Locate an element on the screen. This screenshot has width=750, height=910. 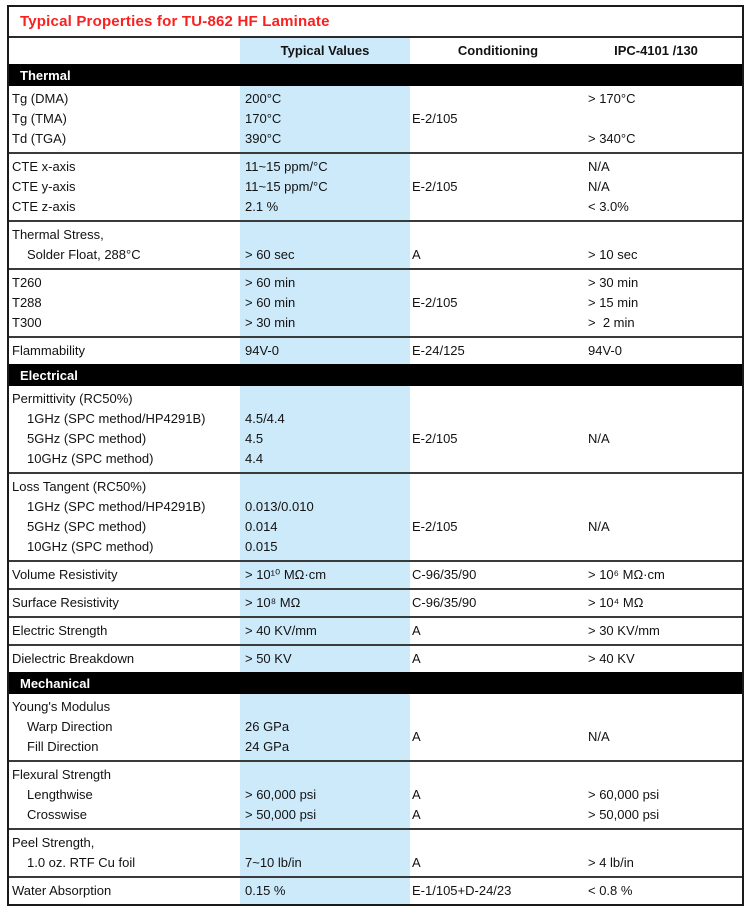
spacer is located at coordinates (499, 707).